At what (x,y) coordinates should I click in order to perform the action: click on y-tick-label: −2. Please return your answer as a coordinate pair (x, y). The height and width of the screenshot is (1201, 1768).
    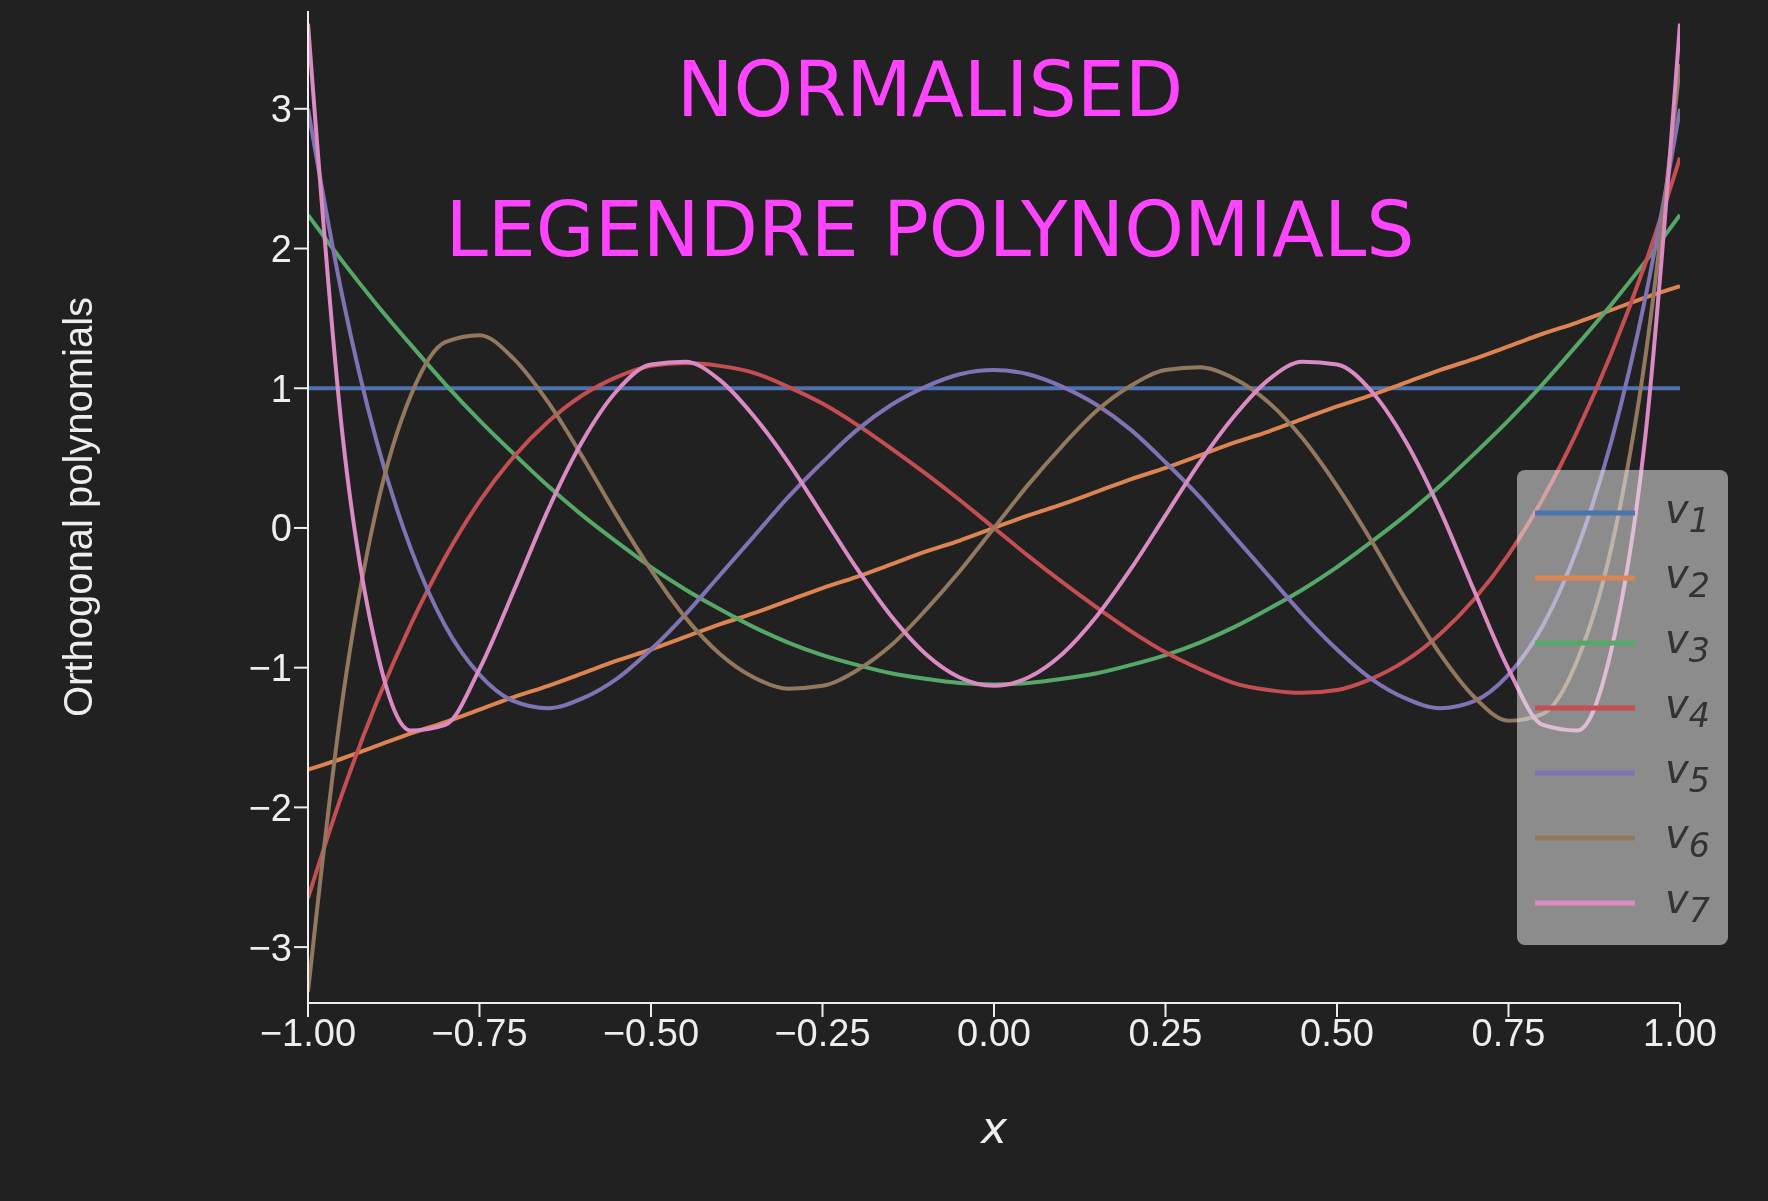
    Looking at the image, I should click on (270, 807).